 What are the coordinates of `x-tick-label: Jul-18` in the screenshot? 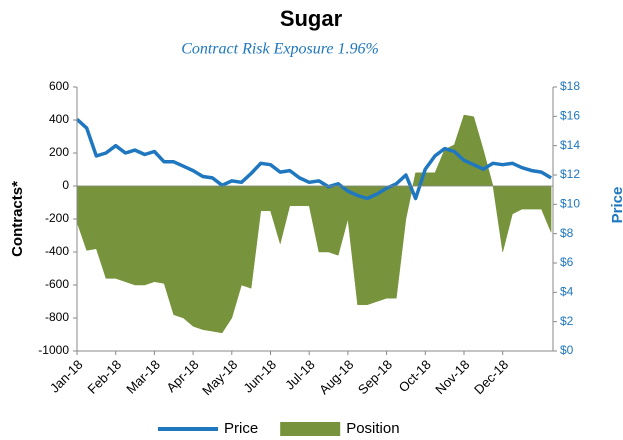 It's located at (300, 375).